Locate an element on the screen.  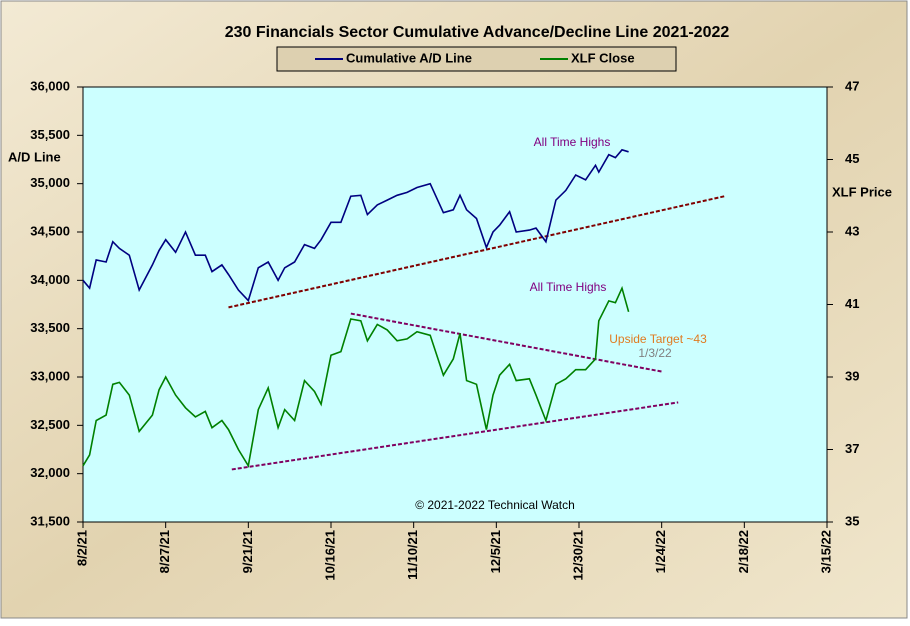
x-tick-label: 8/2/21 is located at coordinates (81, 548).